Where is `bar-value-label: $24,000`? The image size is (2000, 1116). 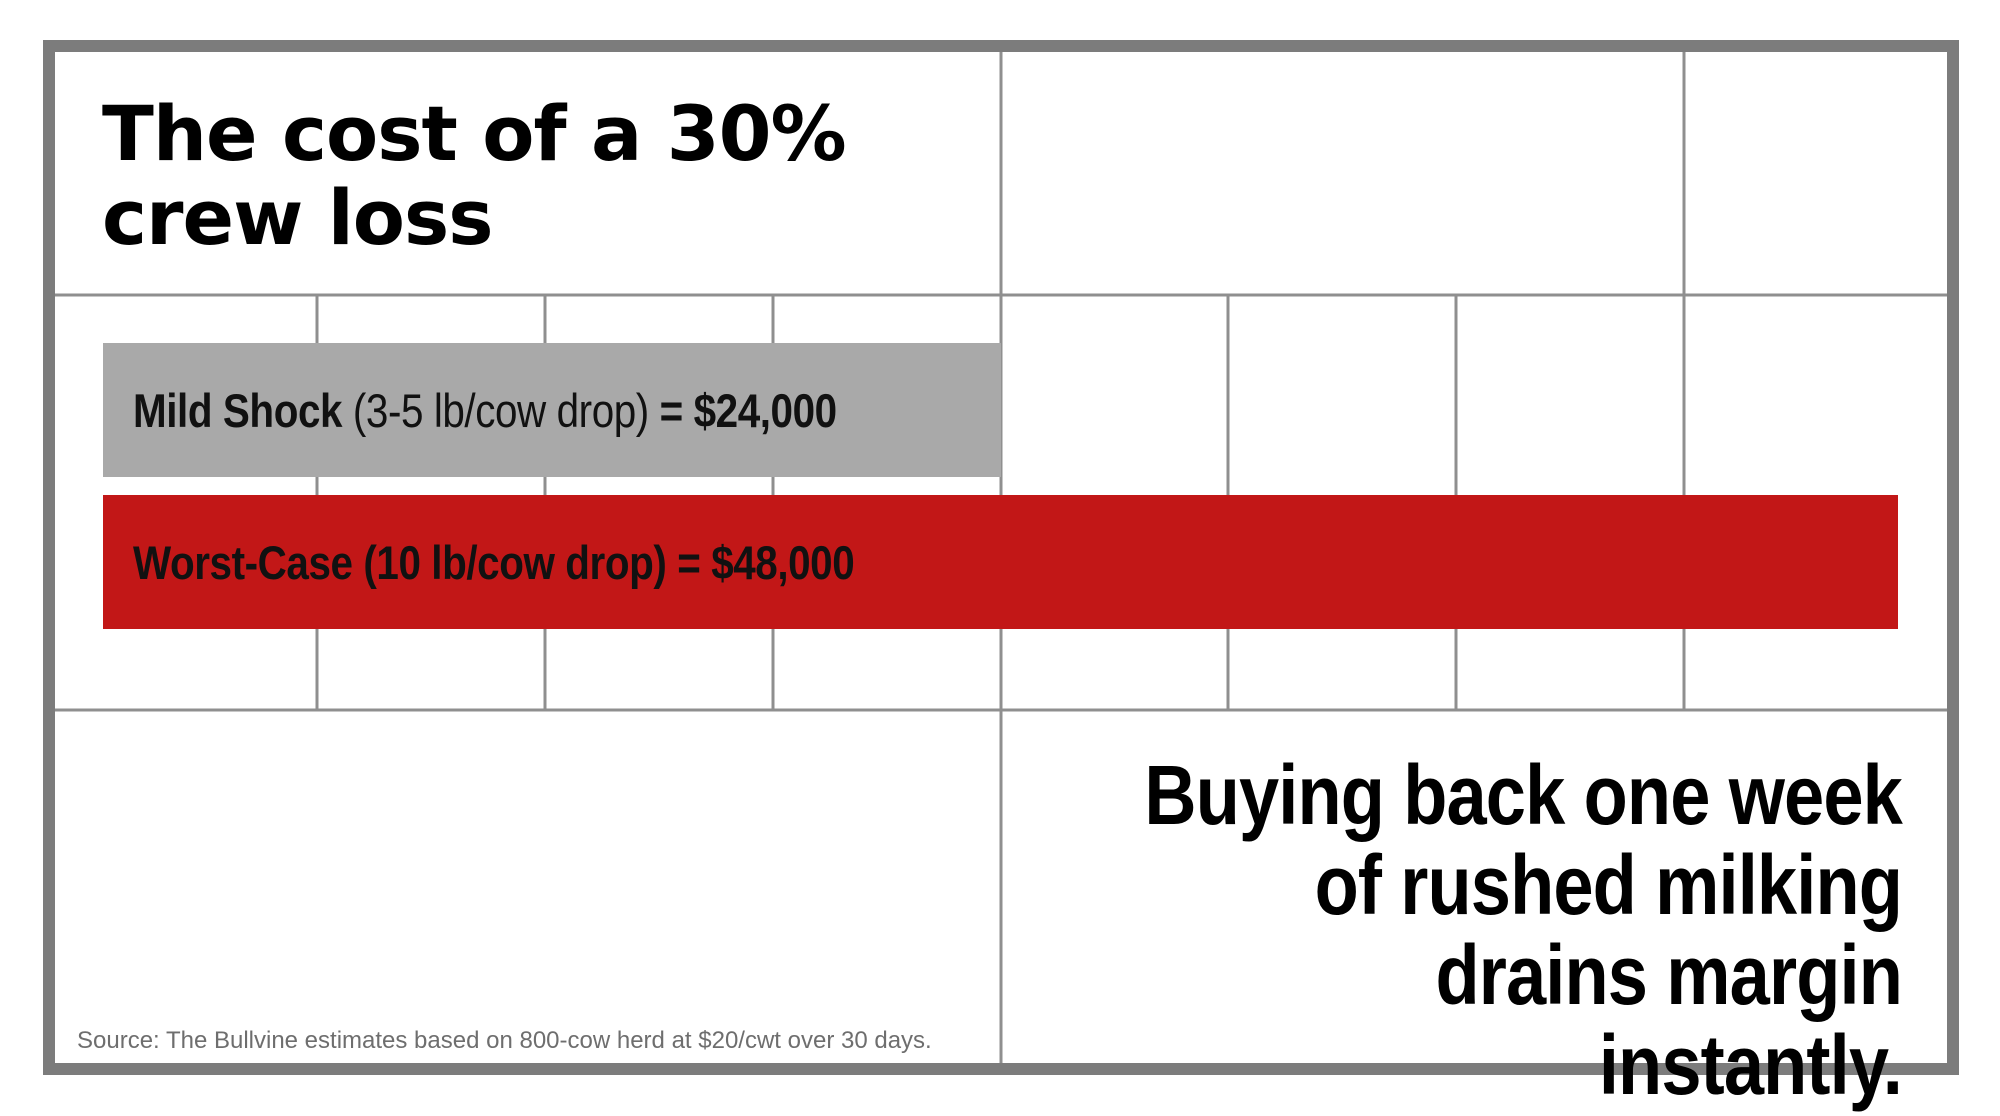 bar-value-label: $24,000 is located at coordinates (765, 410).